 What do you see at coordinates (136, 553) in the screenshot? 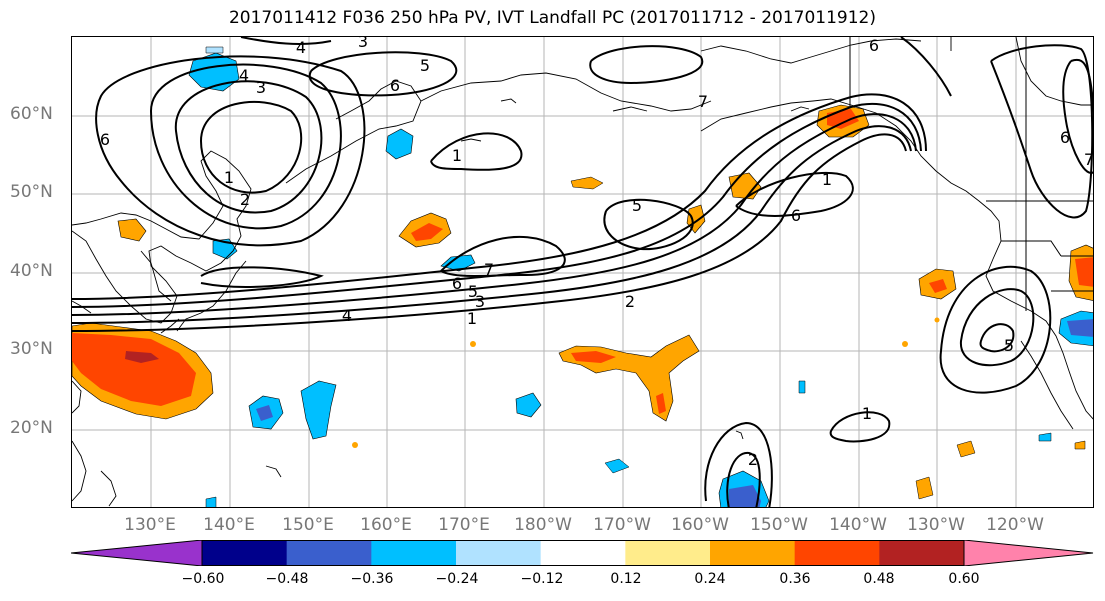
I see `colorbar-extend-low` at bounding box center [136, 553].